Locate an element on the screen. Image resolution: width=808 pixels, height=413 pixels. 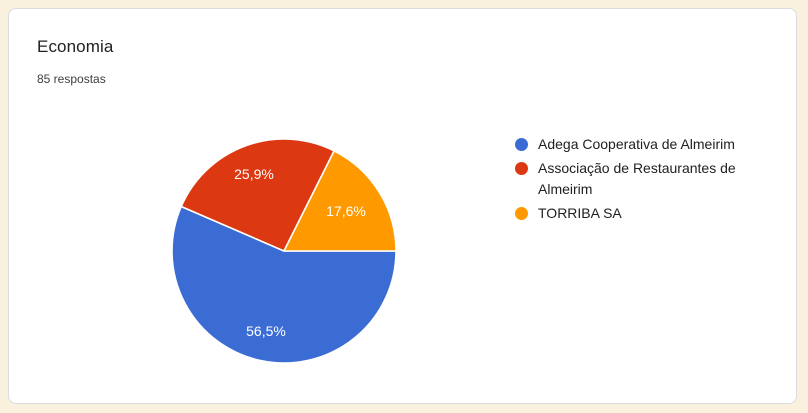
pie-slice-restaurantes is located at coordinates (257, 195).